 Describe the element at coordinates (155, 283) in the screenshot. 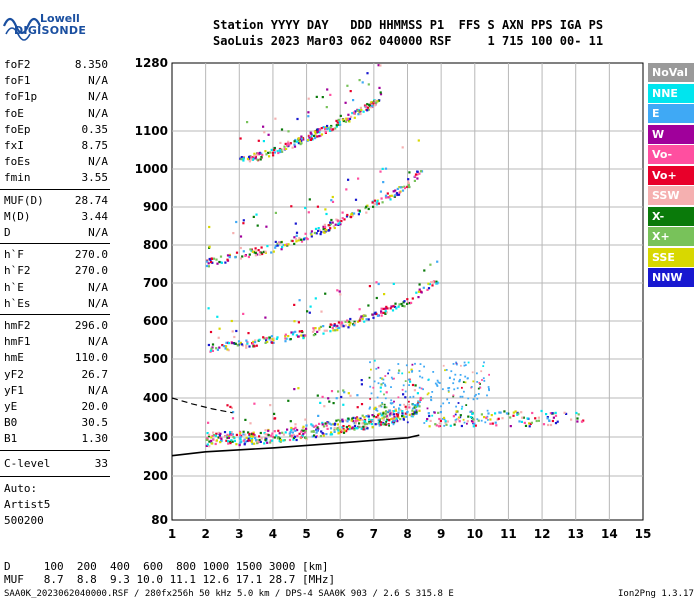

I see `y-tick-label: 700` at that location.